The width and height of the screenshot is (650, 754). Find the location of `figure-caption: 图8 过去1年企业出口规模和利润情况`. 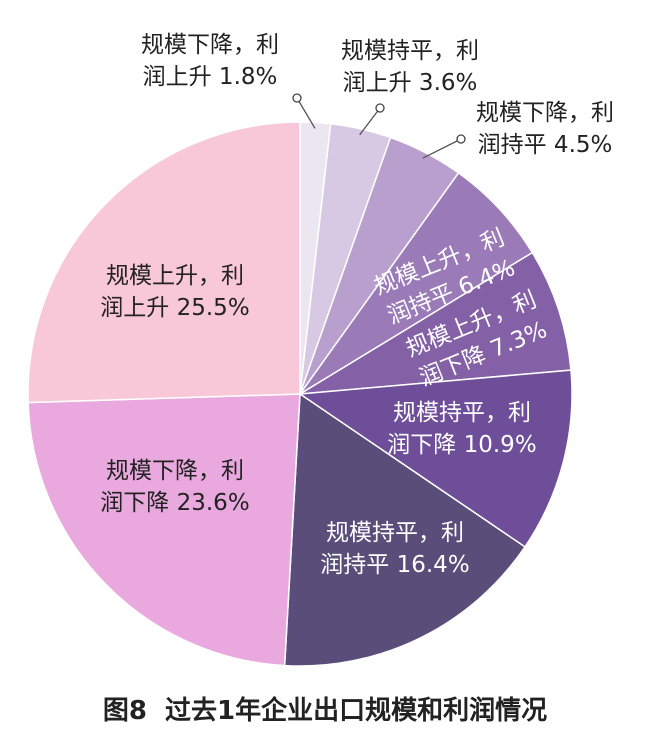

figure-caption: 图8 过去1年企业出口规模和利润情况 is located at coordinates (325, 708).